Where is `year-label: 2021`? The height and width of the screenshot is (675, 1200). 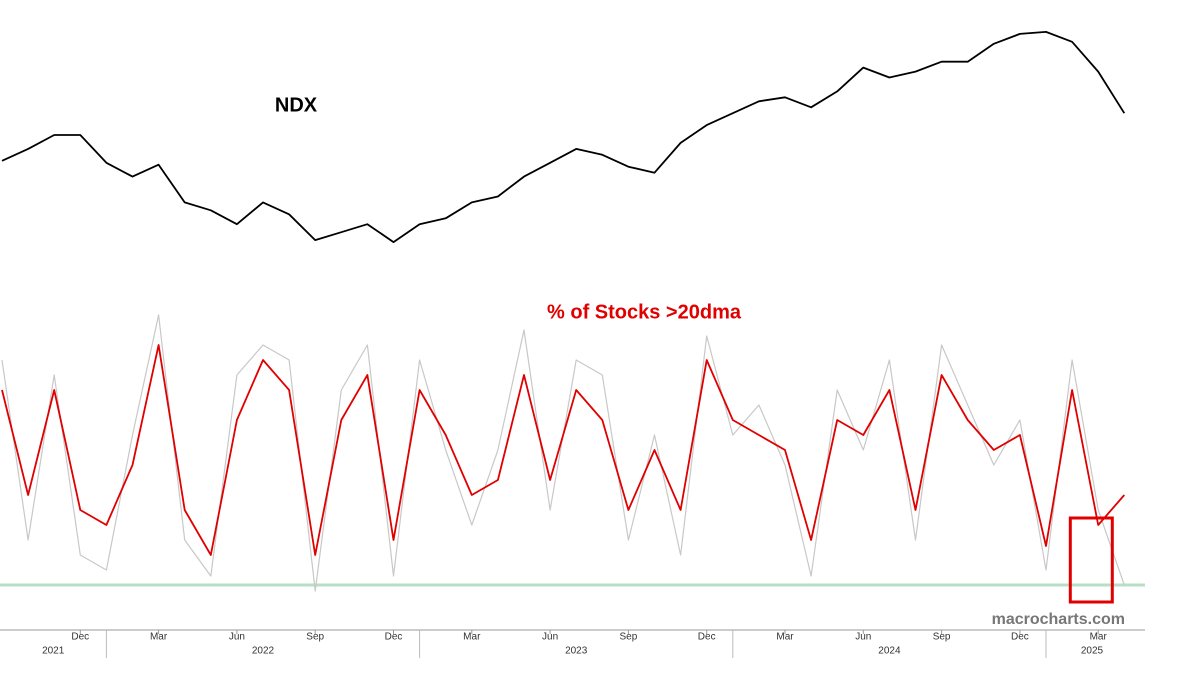
year-label: 2021 is located at coordinates (53, 651).